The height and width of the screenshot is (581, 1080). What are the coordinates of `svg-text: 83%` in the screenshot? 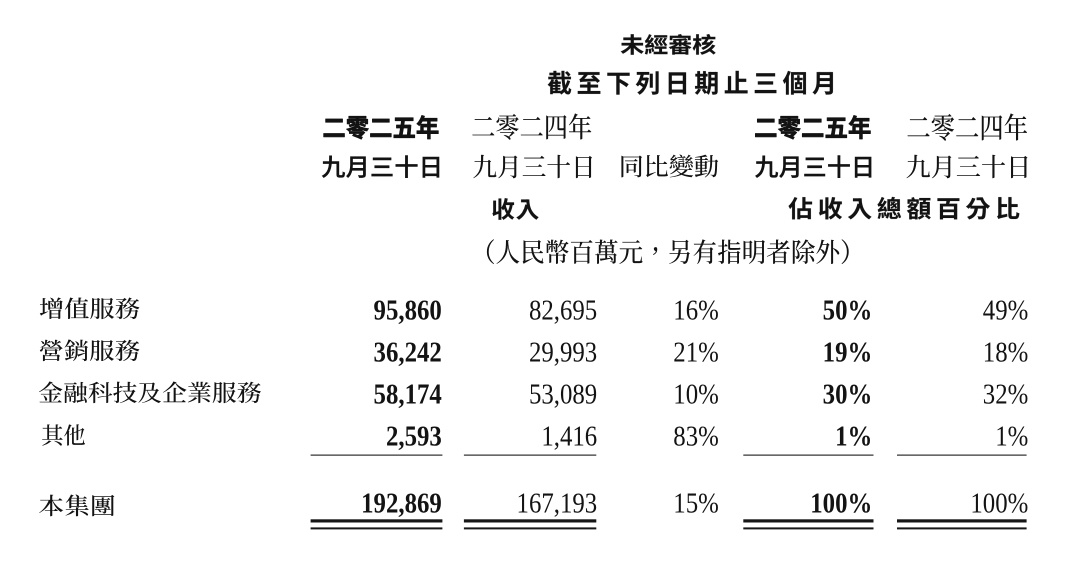 It's located at (695, 436).